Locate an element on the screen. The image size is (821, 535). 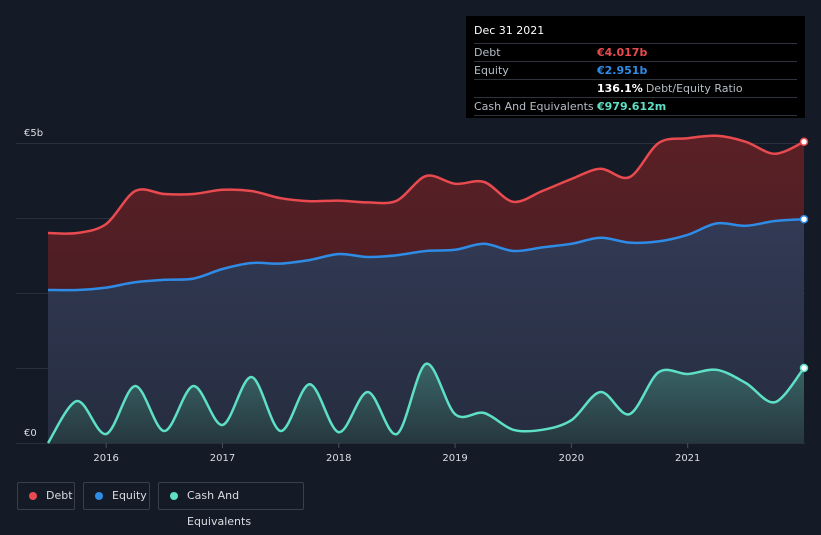
x-tick-label: 2021 is located at coordinates (687, 458).